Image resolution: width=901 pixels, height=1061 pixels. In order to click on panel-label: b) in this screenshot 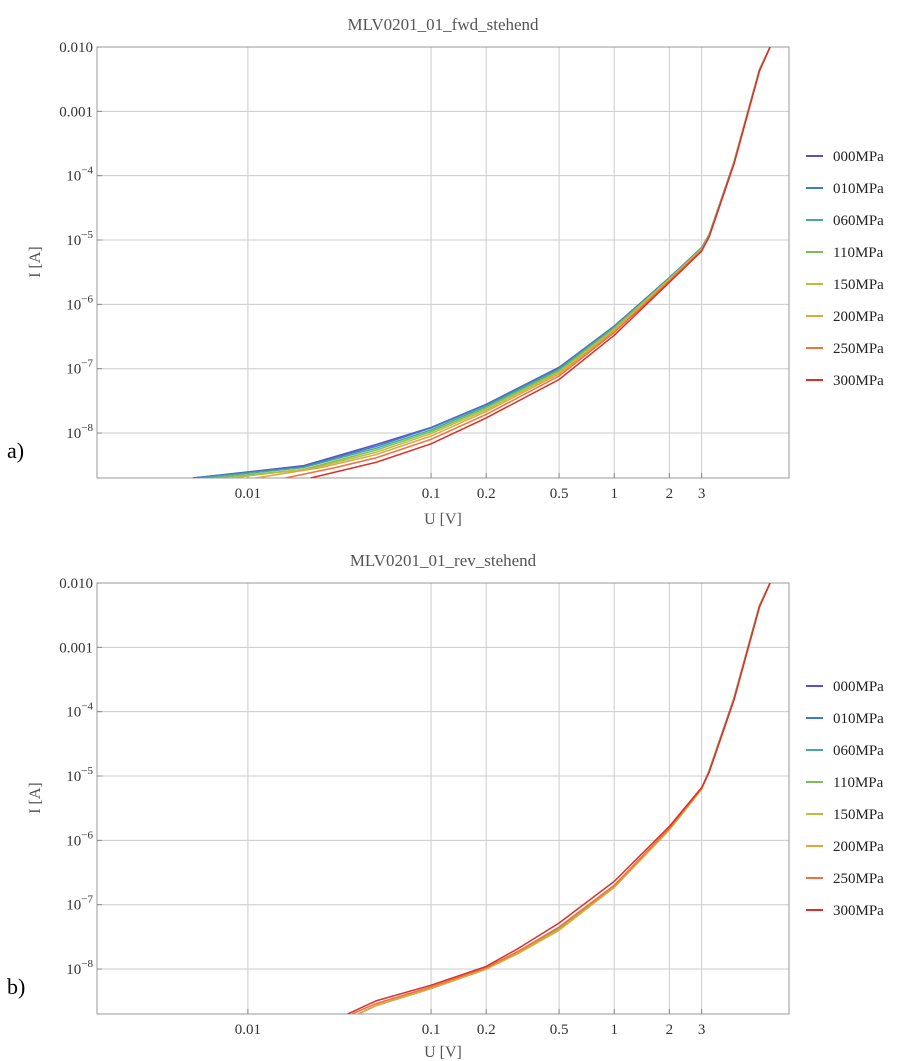, I will do `click(16, 986)`.